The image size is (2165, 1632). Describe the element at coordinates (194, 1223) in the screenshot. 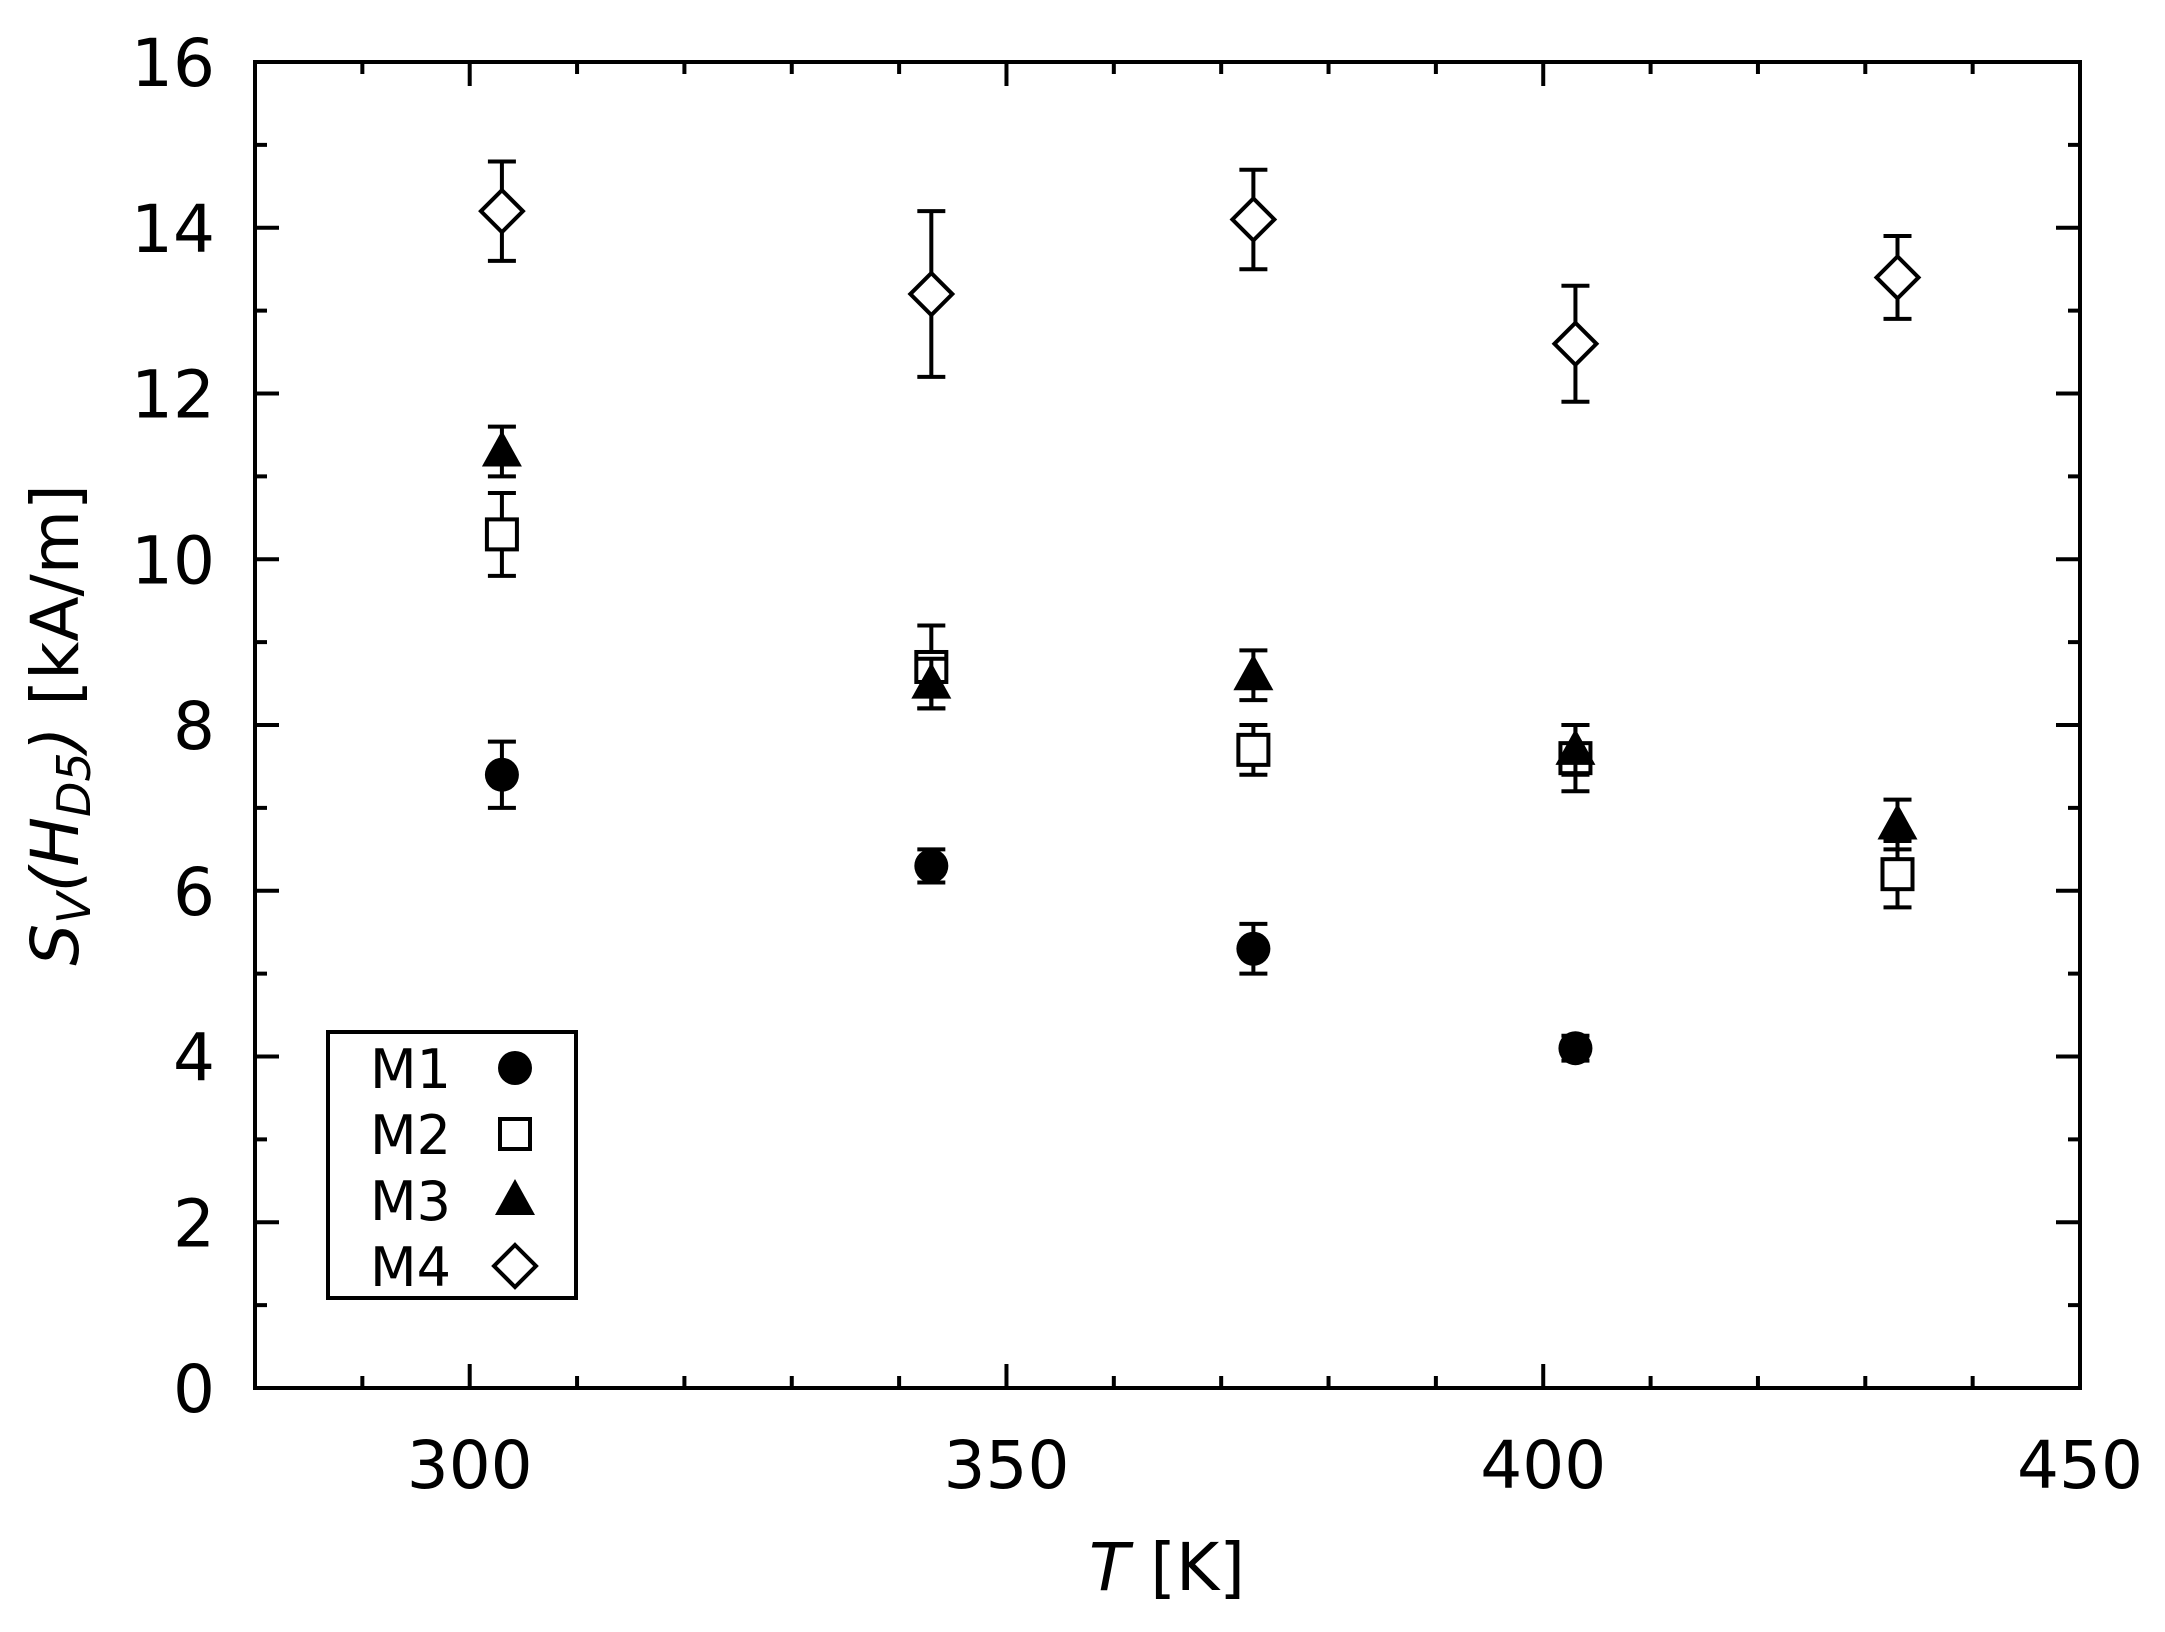

I see `y-tick-label: 2` at that location.